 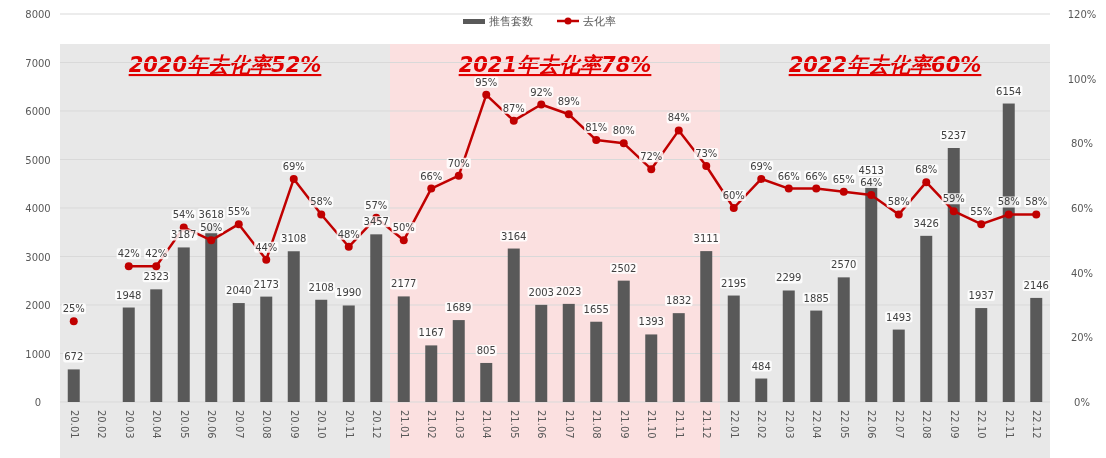 I want to click on x-tick-label: 22.08, so click(x=927, y=424).